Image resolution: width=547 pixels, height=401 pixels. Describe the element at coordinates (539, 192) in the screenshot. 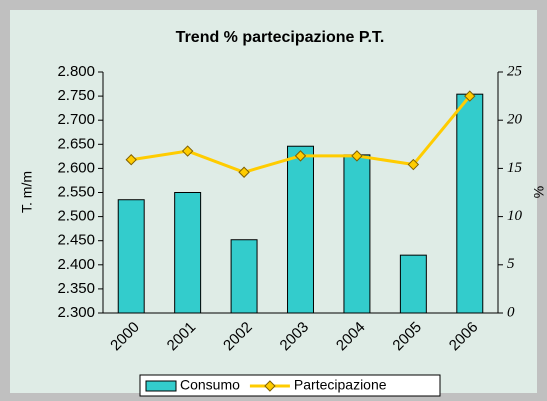

I see `y2-axis-title: %` at that location.